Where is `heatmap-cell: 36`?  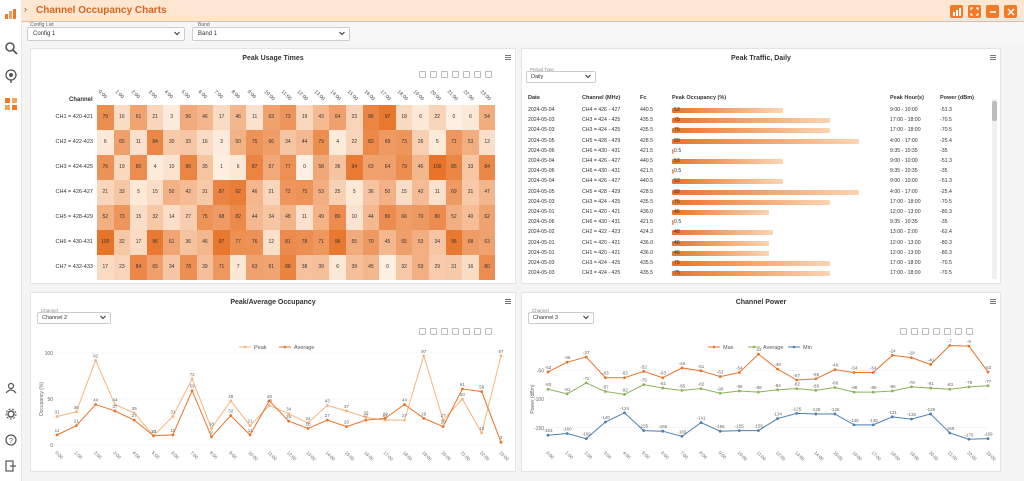 heatmap-cell: 36 is located at coordinates (337, 167).